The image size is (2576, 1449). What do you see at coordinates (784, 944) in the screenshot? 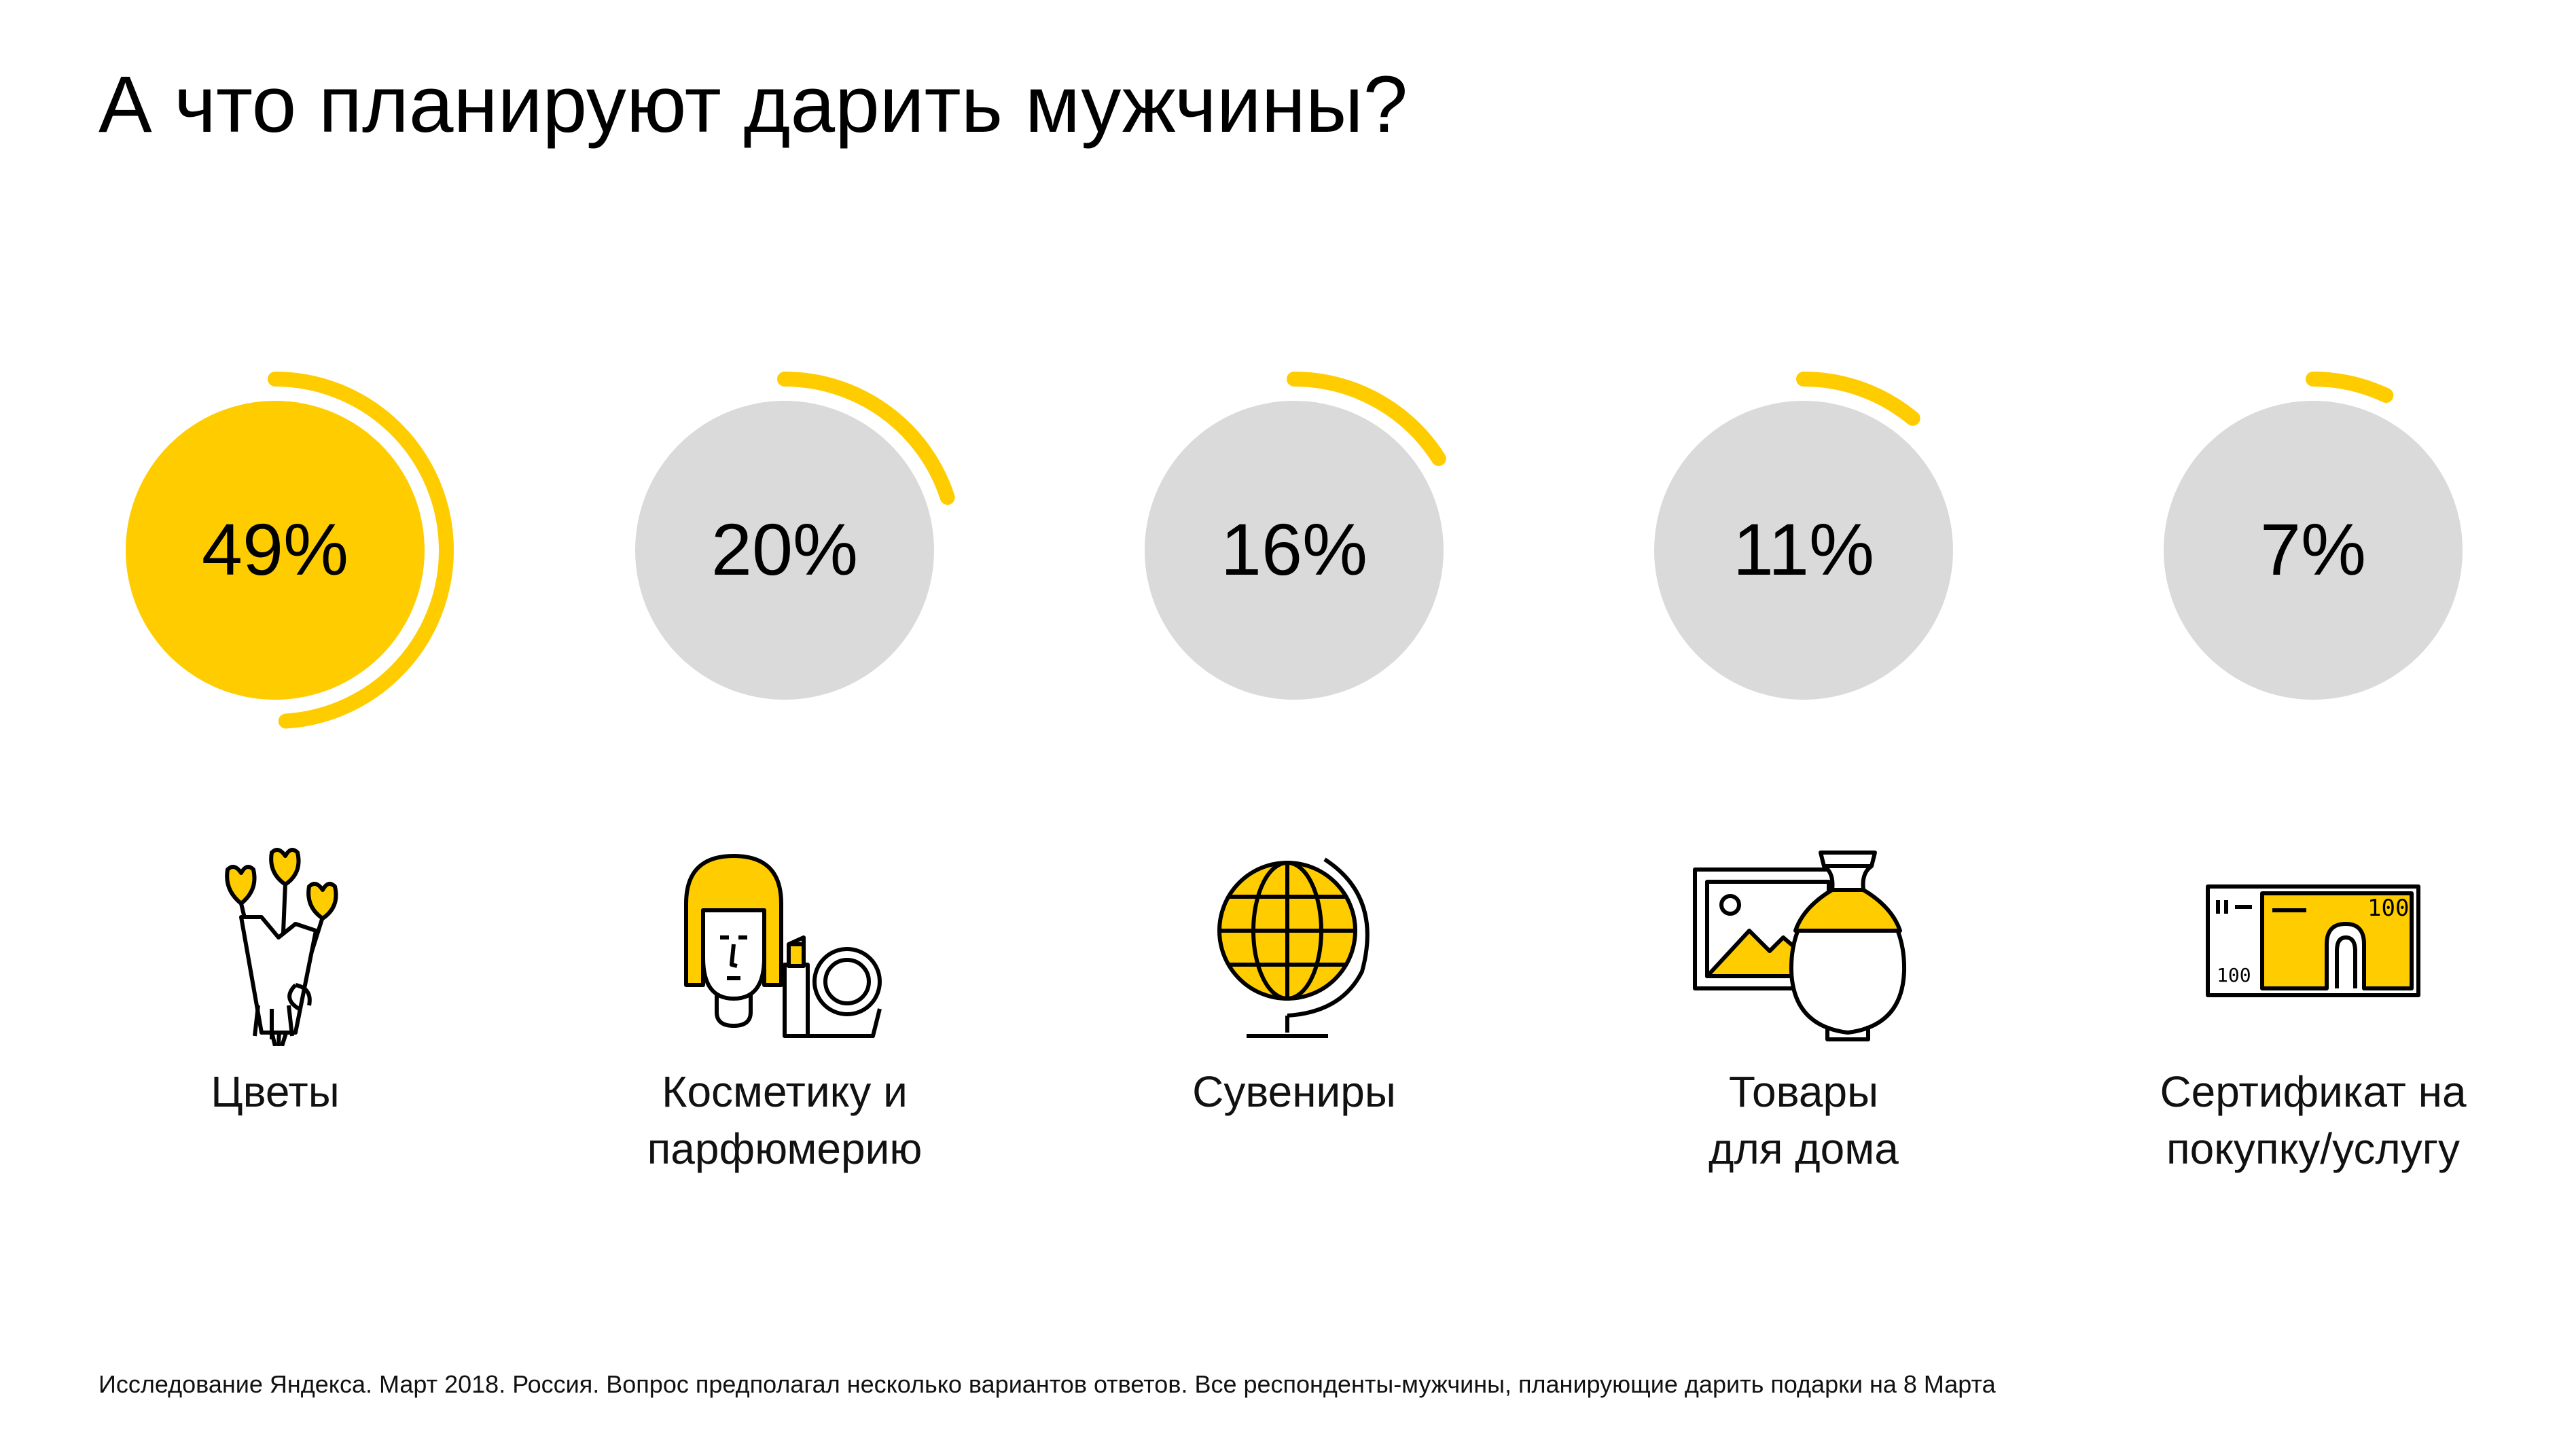
I see `cosmetics-icon` at bounding box center [784, 944].